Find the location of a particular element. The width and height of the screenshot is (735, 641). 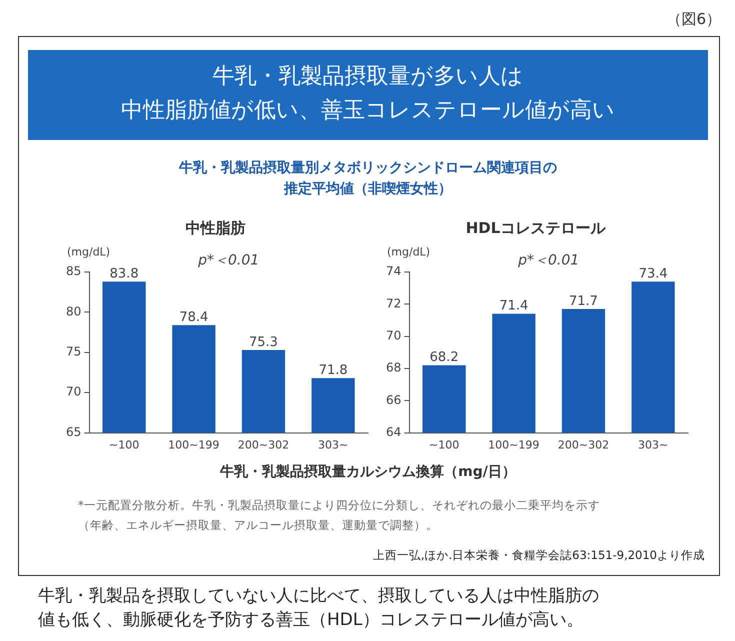

y-tick-label: 64 is located at coordinates (394, 431).